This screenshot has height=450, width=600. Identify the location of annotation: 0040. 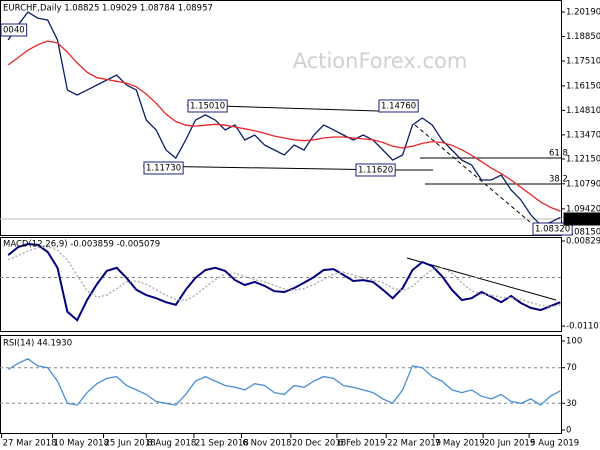
(14, 31).